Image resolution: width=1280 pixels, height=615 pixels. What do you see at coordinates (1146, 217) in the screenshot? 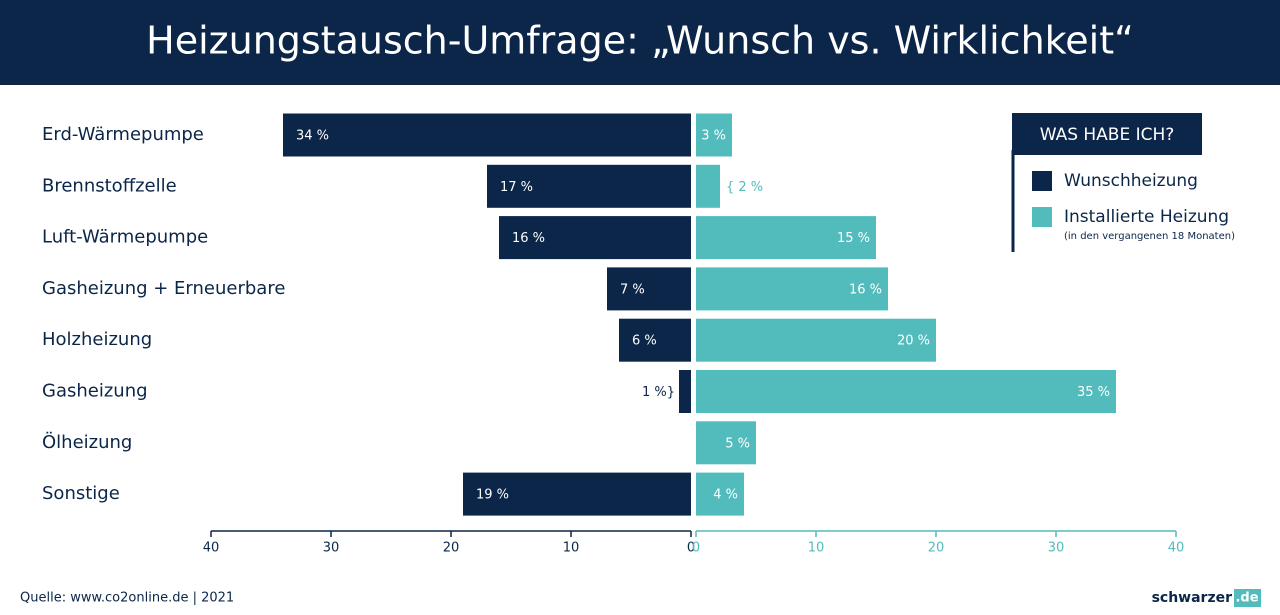
I see `legend-label: Installierte Heizung` at bounding box center [1146, 217].